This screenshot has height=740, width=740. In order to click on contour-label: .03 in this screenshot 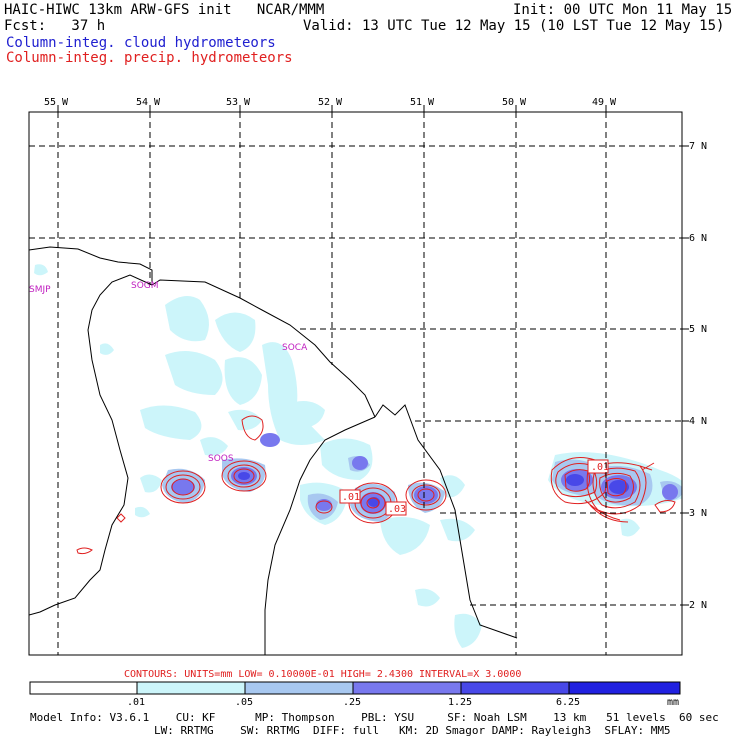, I will do `click(397, 509)`.